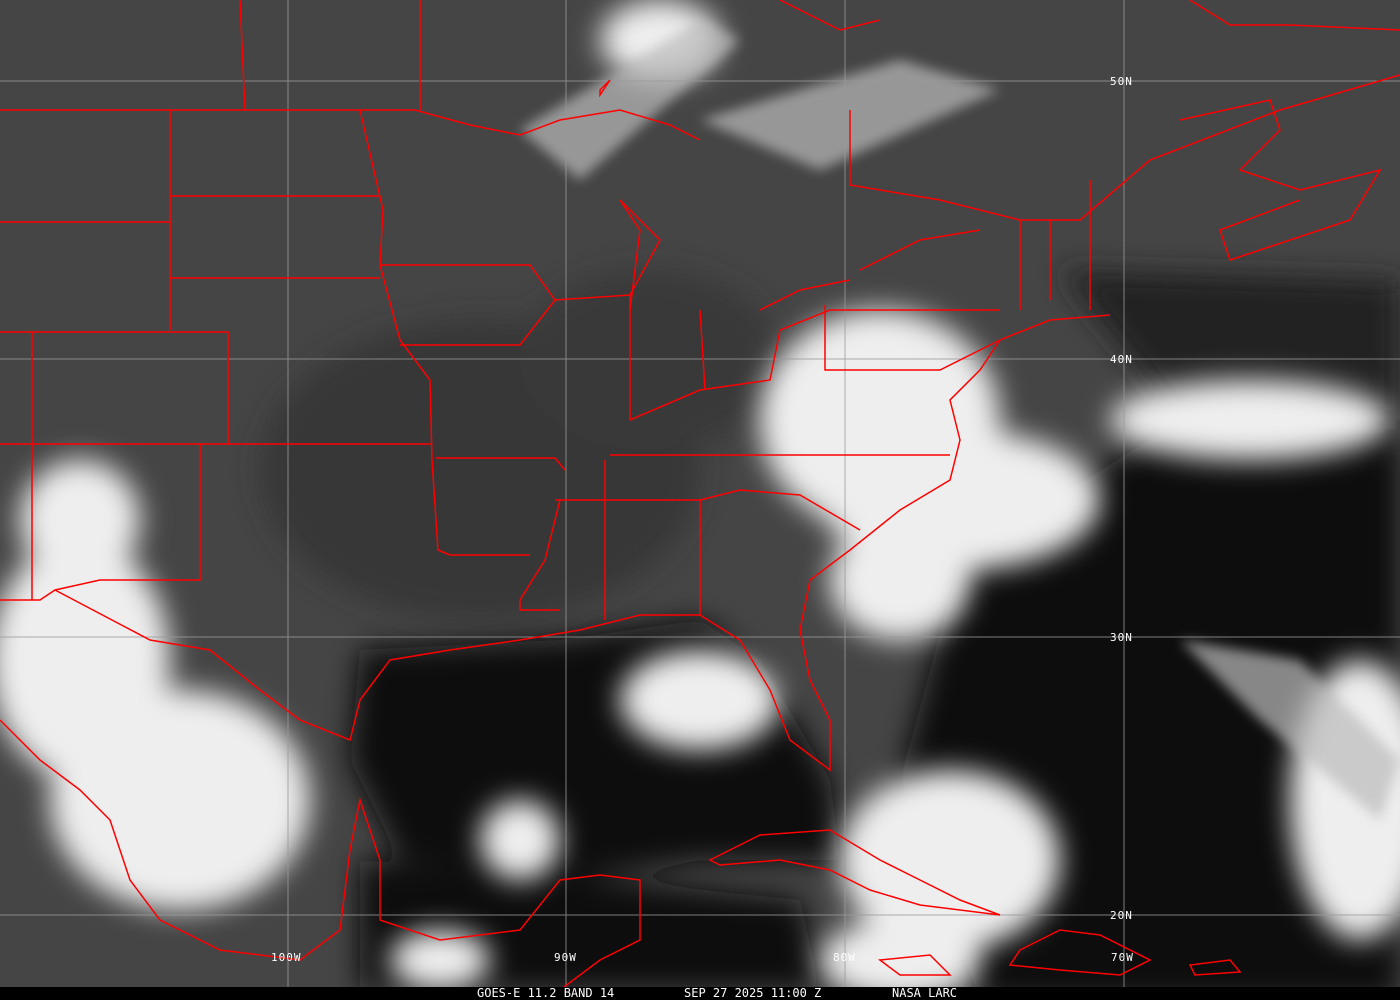 The height and width of the screenshot is (1000, 1400). I want to click on lat-label-20n: 20N, so click(1121, 915).